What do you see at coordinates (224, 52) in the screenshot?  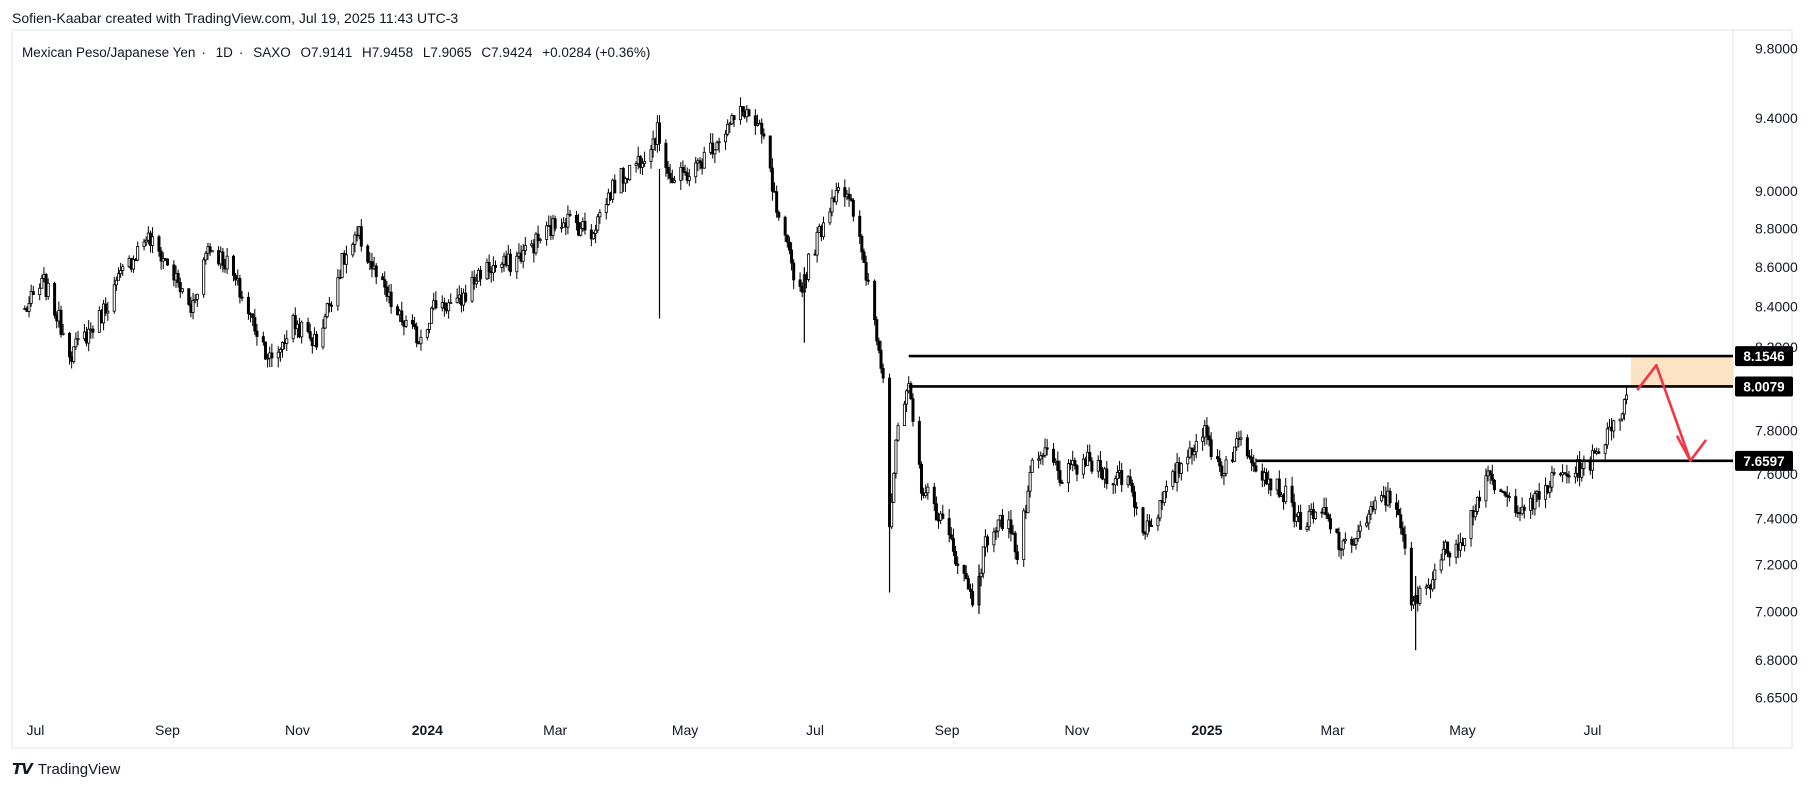 I see `legend-interval: 1D` at bounding box center [224, 52].